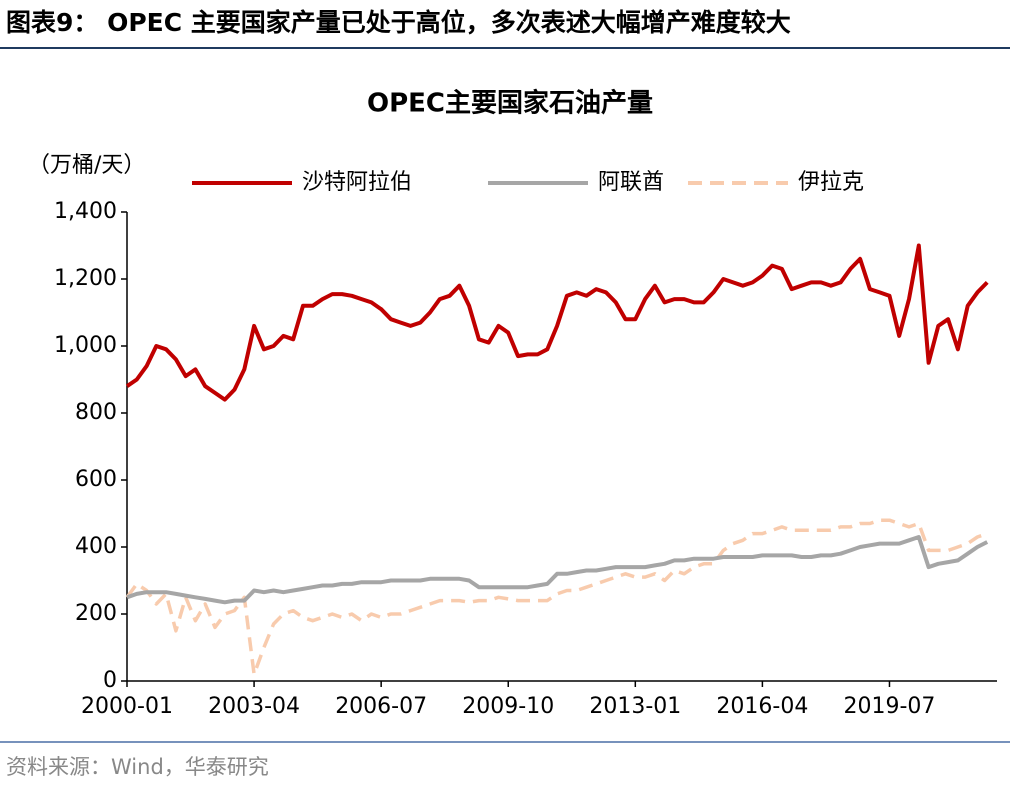 This screenshot has width=1024, height=790. What do you see at coordinates (85, 278) in the screenshot?
I see `y-tick-label: 1,200` at bounding box center [85, 278].